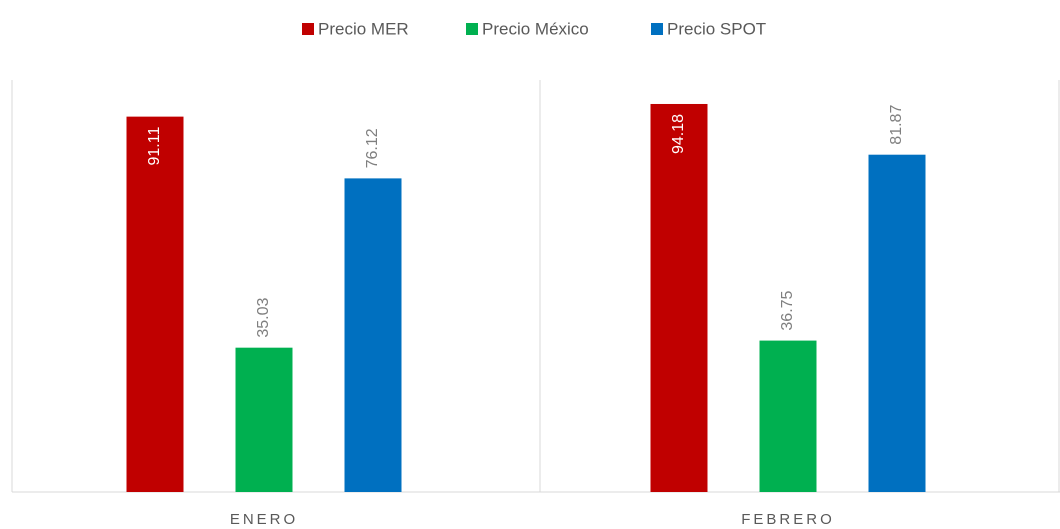  I want to click on data-label: 81.87, so click(896, 125).